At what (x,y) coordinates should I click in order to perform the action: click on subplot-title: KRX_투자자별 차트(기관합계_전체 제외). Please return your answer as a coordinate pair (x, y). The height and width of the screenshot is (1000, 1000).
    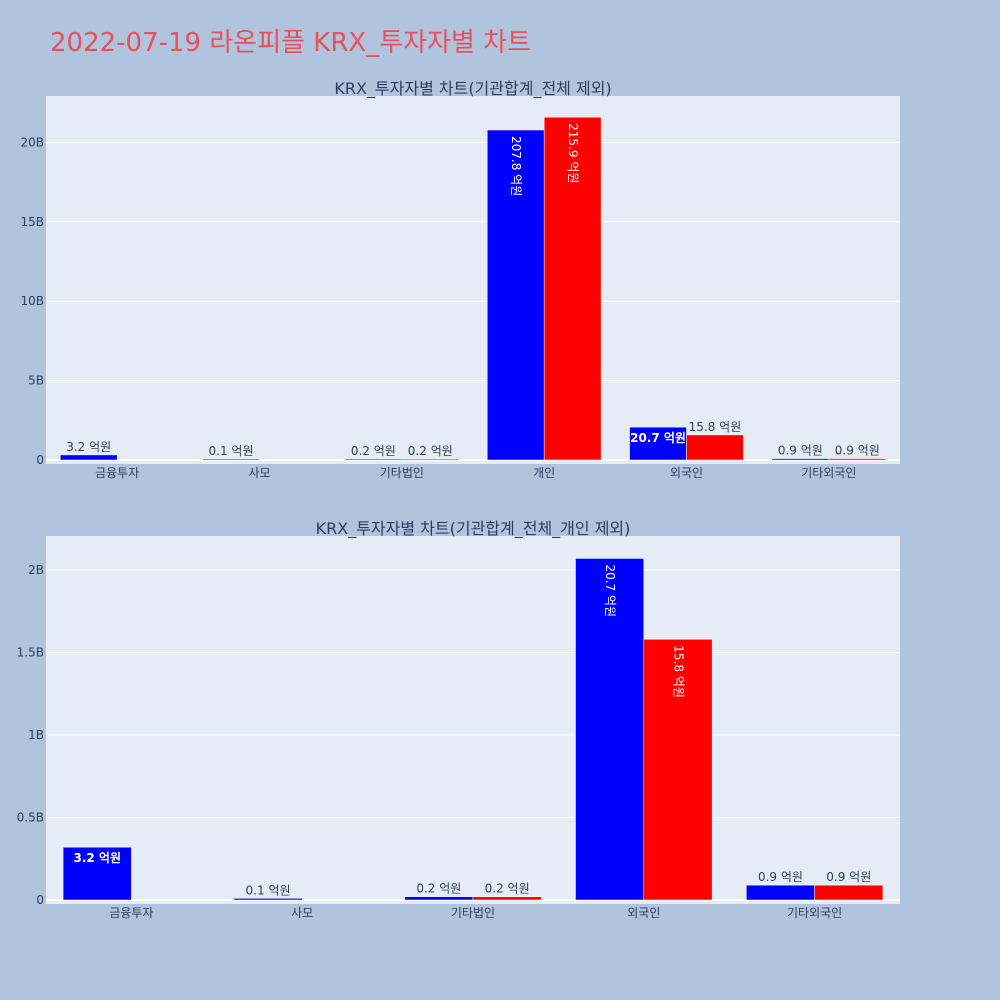
    Looking at the image, I should click on (472, 89).